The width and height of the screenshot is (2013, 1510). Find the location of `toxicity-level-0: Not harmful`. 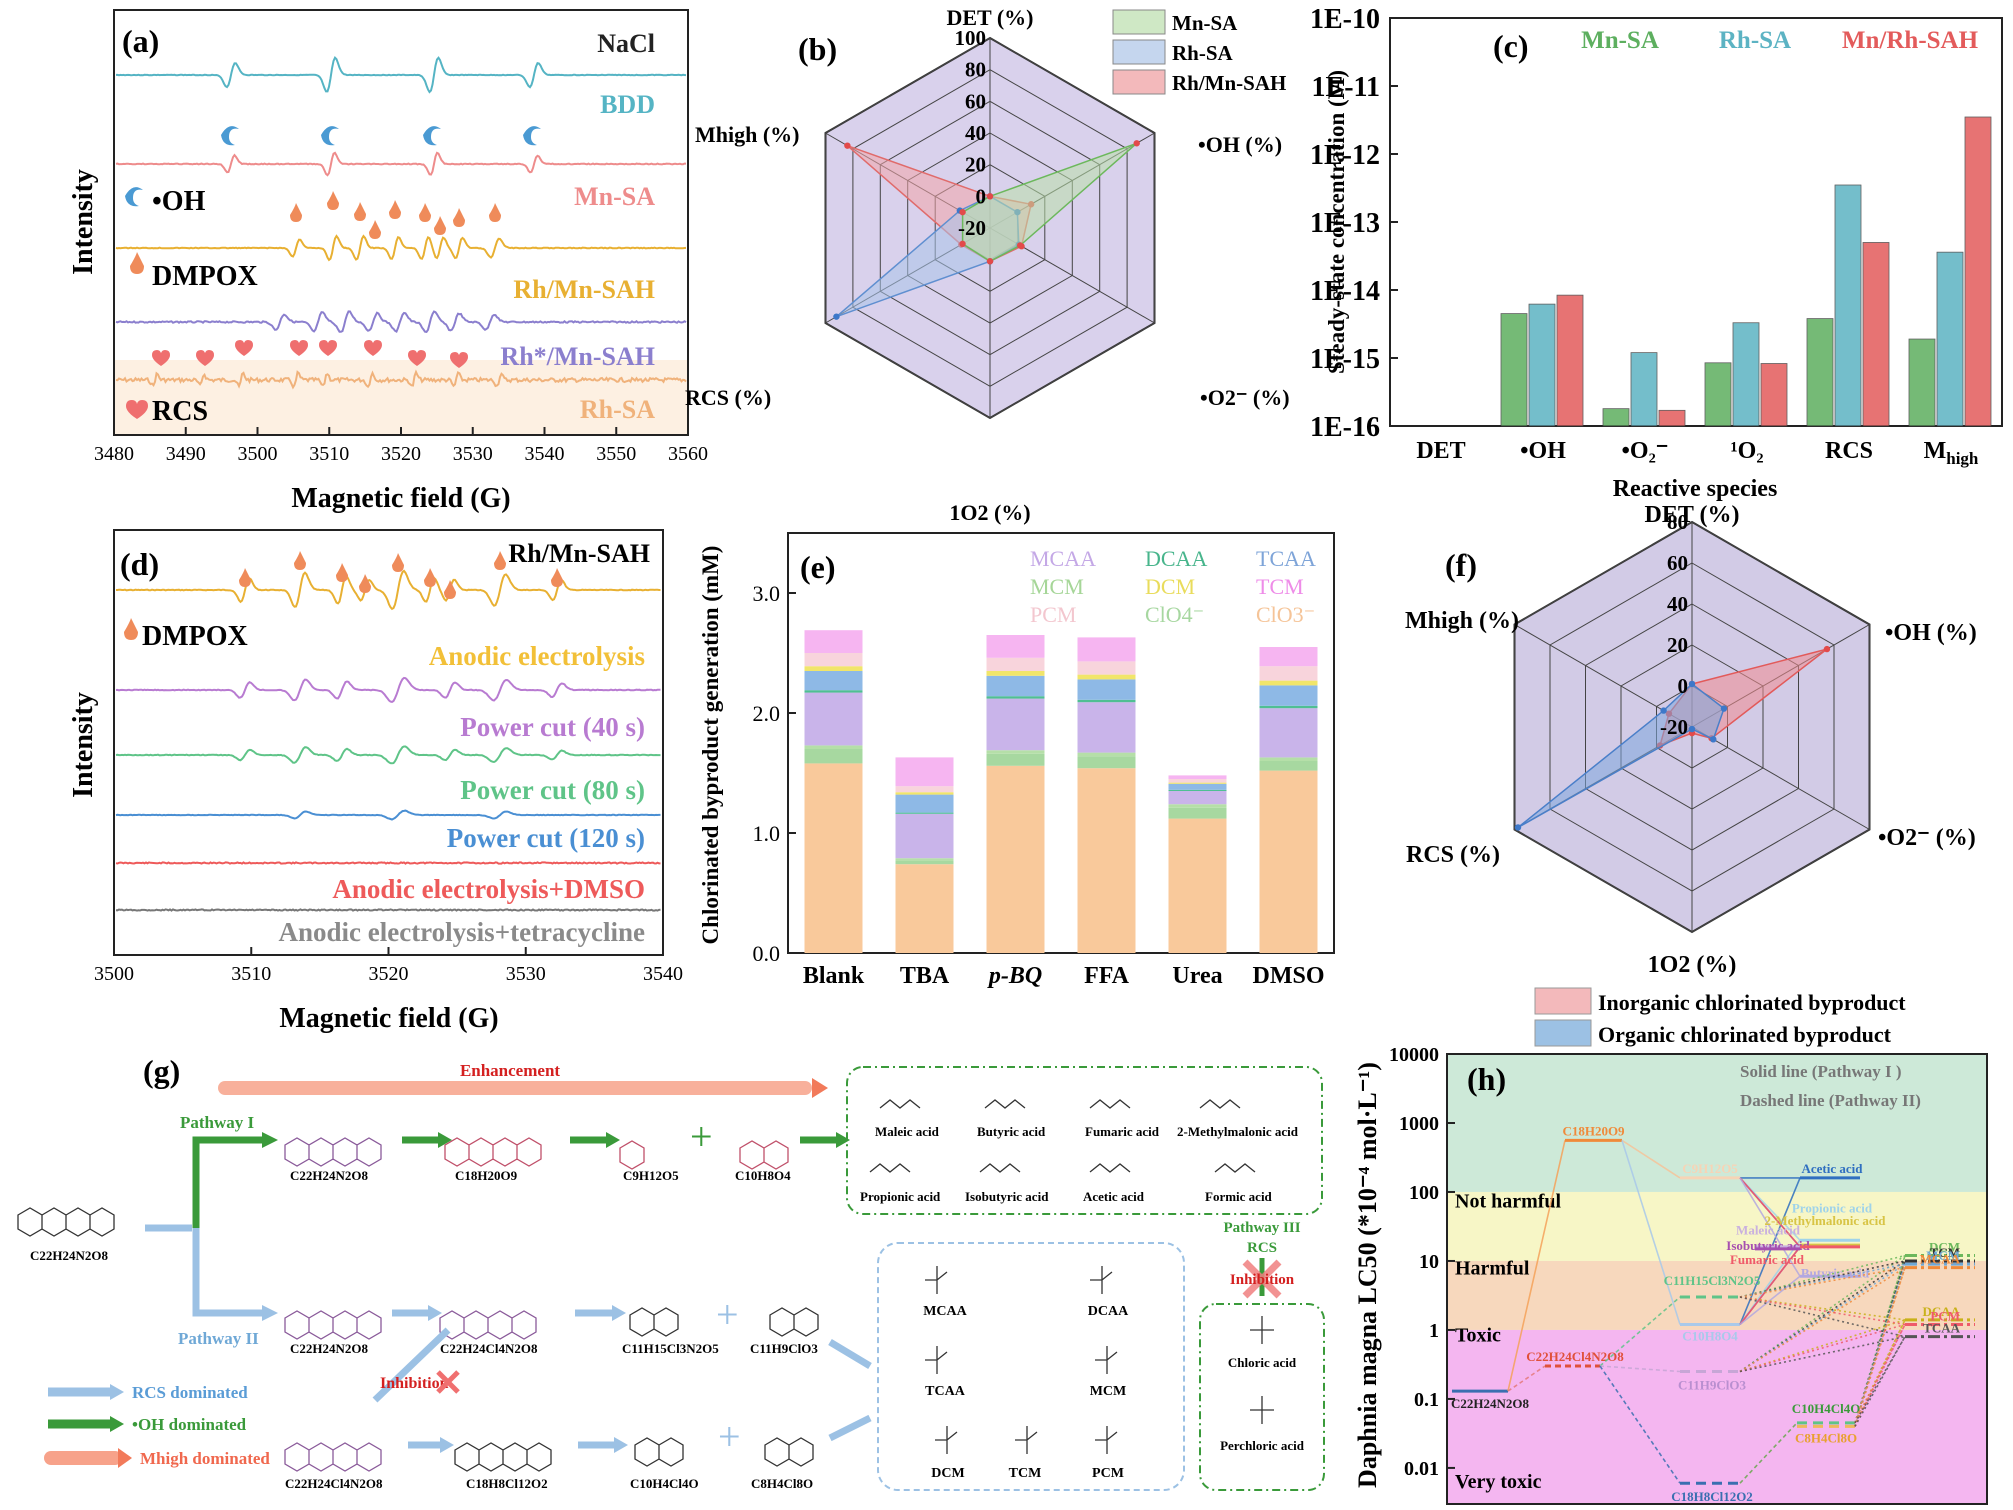

toxicity-level-0: Not harmful is located at coordinates (1508, 1202).